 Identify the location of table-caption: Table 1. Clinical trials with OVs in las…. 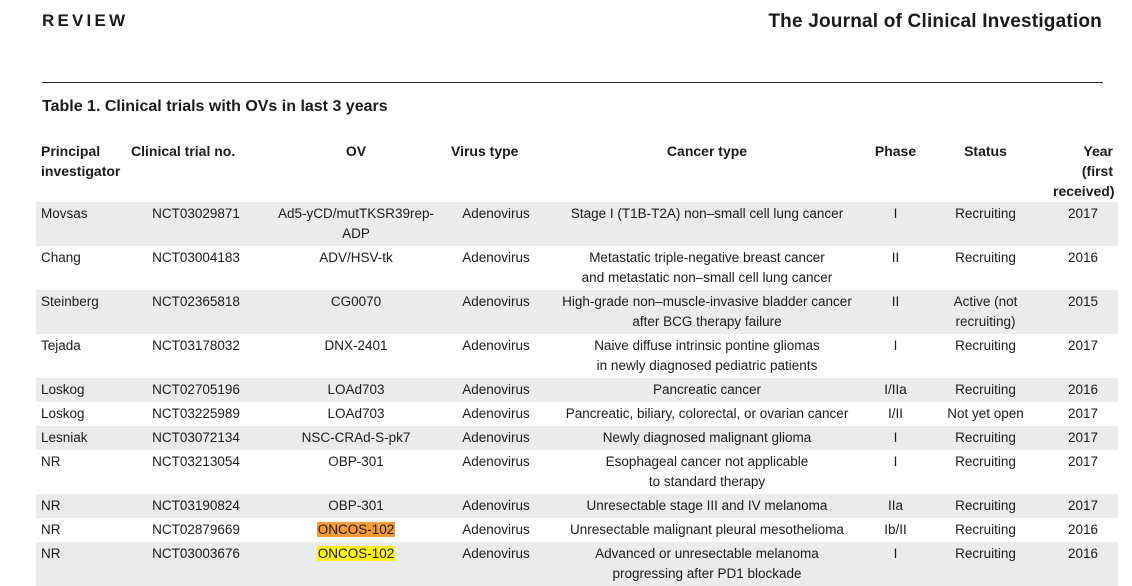
(215, 106).